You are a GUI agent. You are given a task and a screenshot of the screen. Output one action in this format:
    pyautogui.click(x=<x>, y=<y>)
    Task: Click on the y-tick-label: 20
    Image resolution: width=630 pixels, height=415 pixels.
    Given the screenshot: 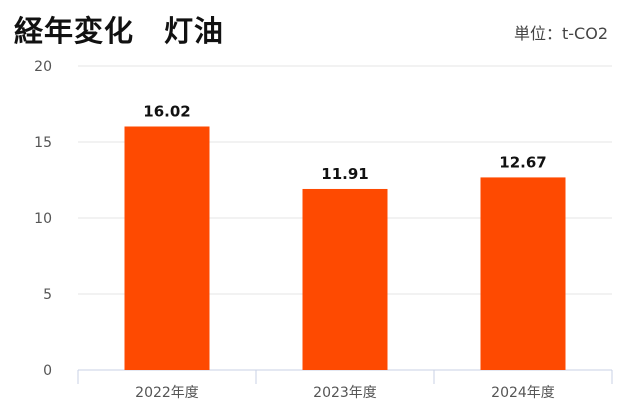 What is the action you would take?
    pyautogui.click(x=43, y=67)
    